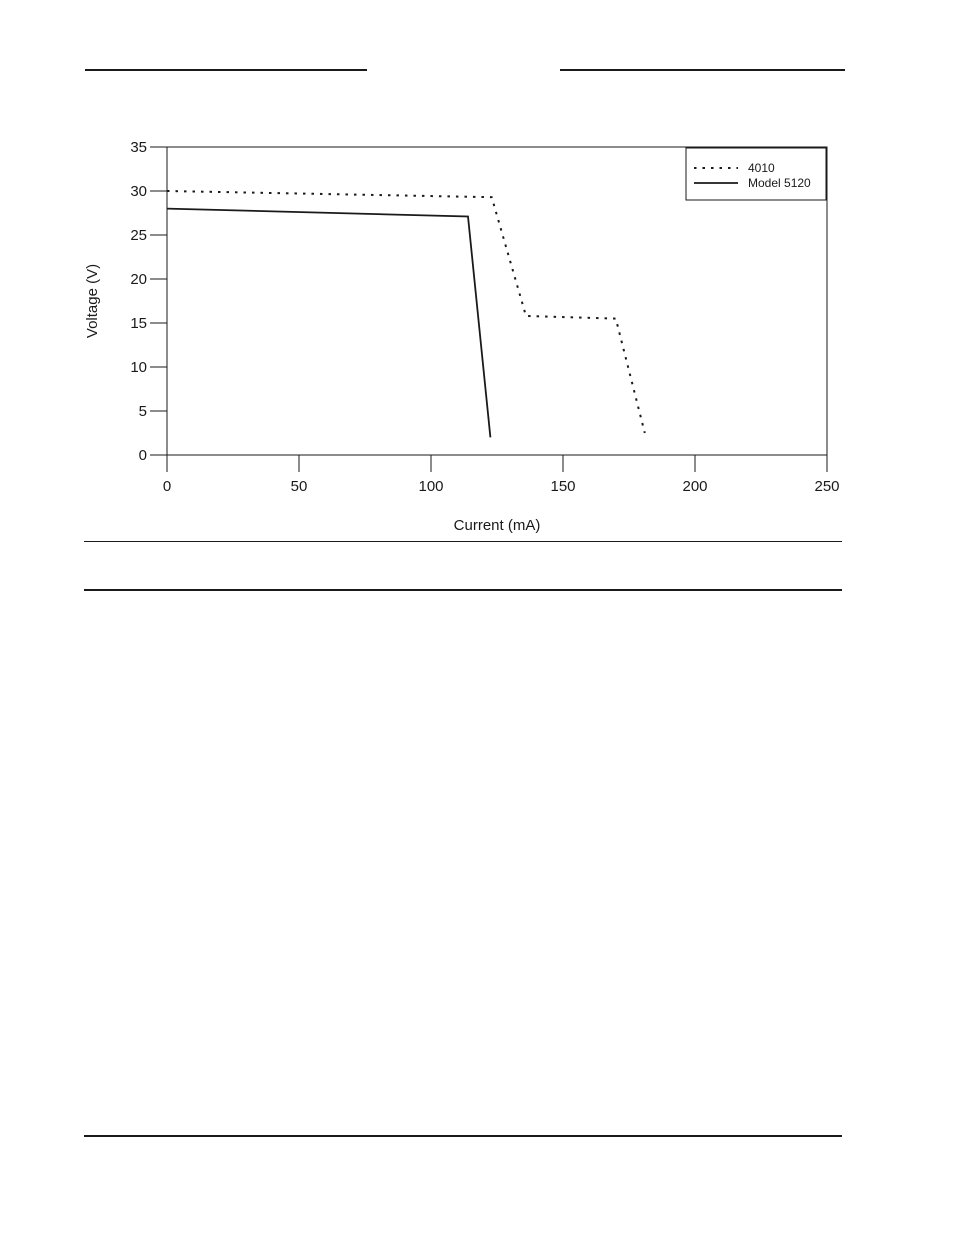 The width and height of the screenshot is (954, 1235). What do you see at coordinates (92, 301) in the screenshot?
I see `y-axis-label: Voltage (V)` at bounding box center [92, 301].